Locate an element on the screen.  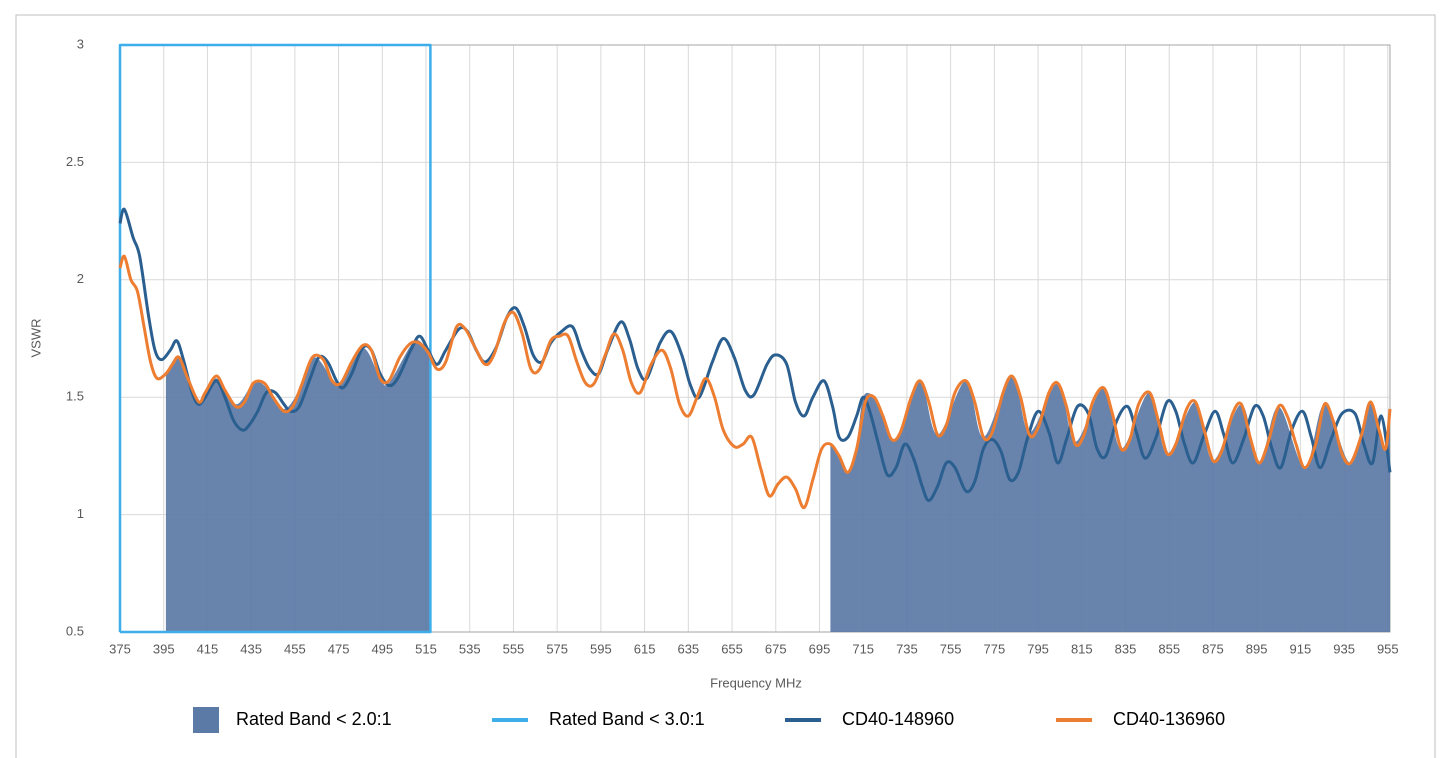
y-tick-label: 2 is located at coordinates (80, 278).